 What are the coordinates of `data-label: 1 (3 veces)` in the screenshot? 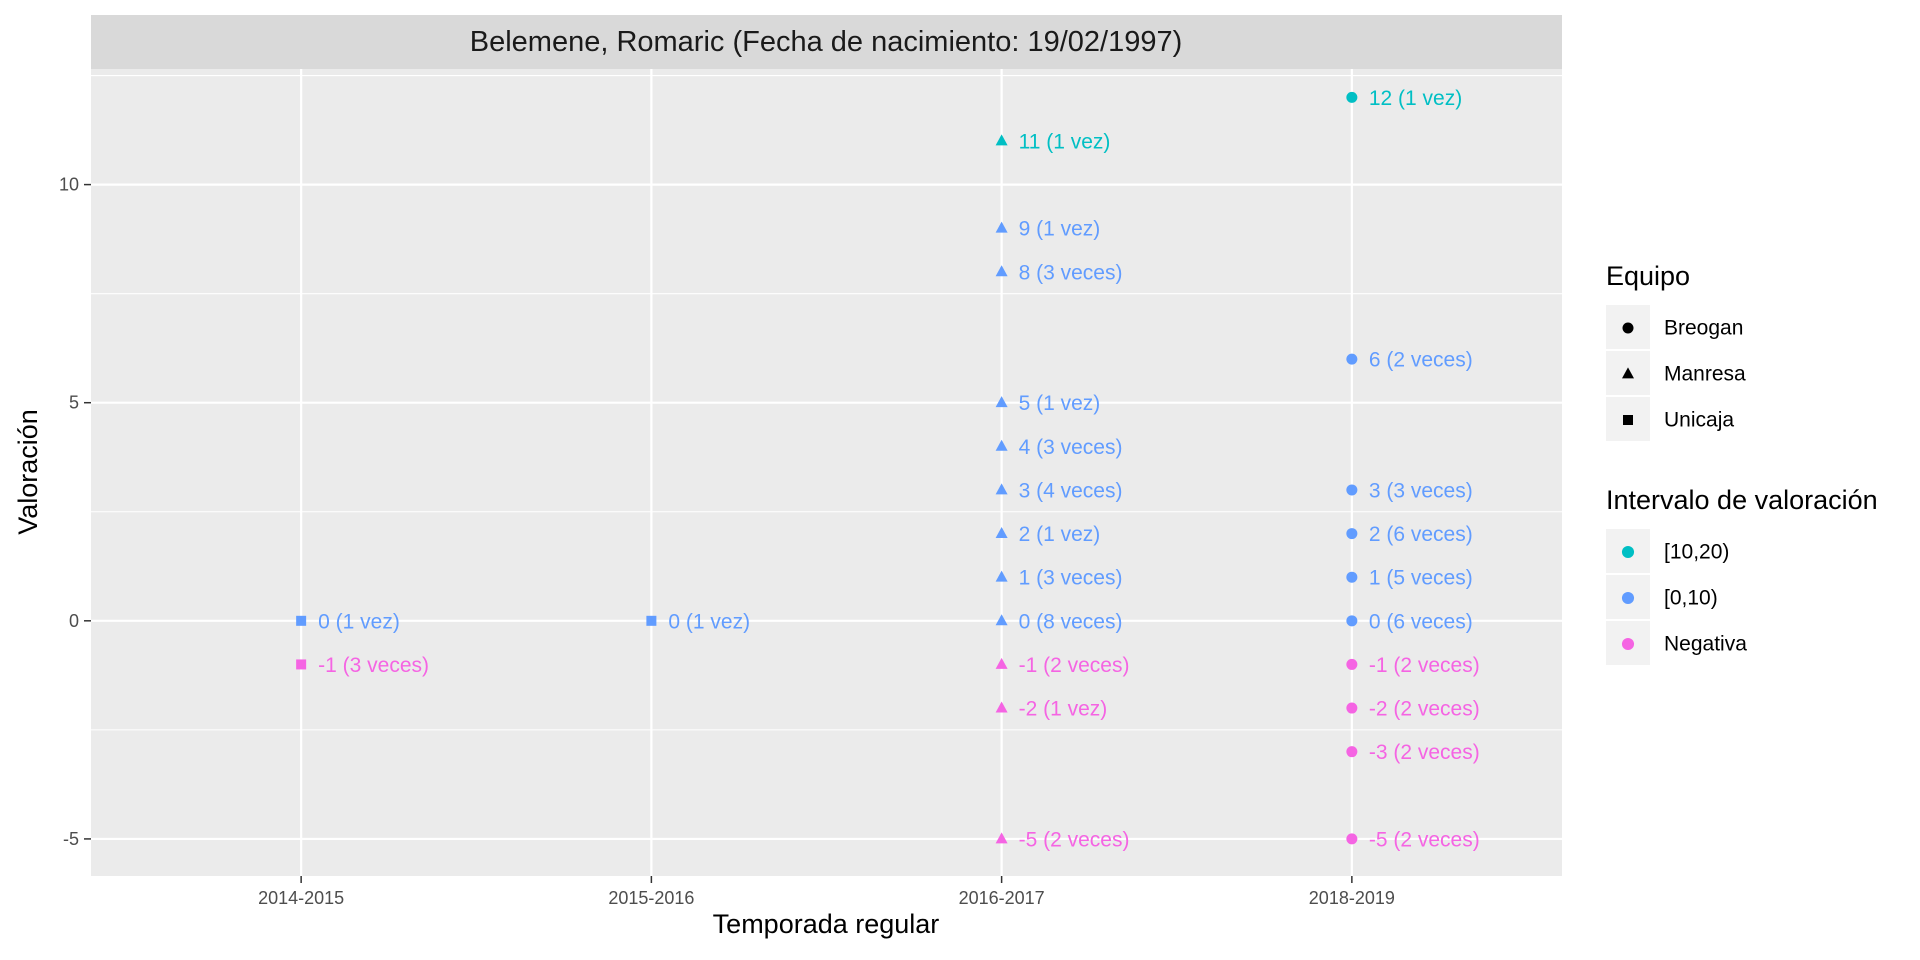 It's located at (1071, 578).